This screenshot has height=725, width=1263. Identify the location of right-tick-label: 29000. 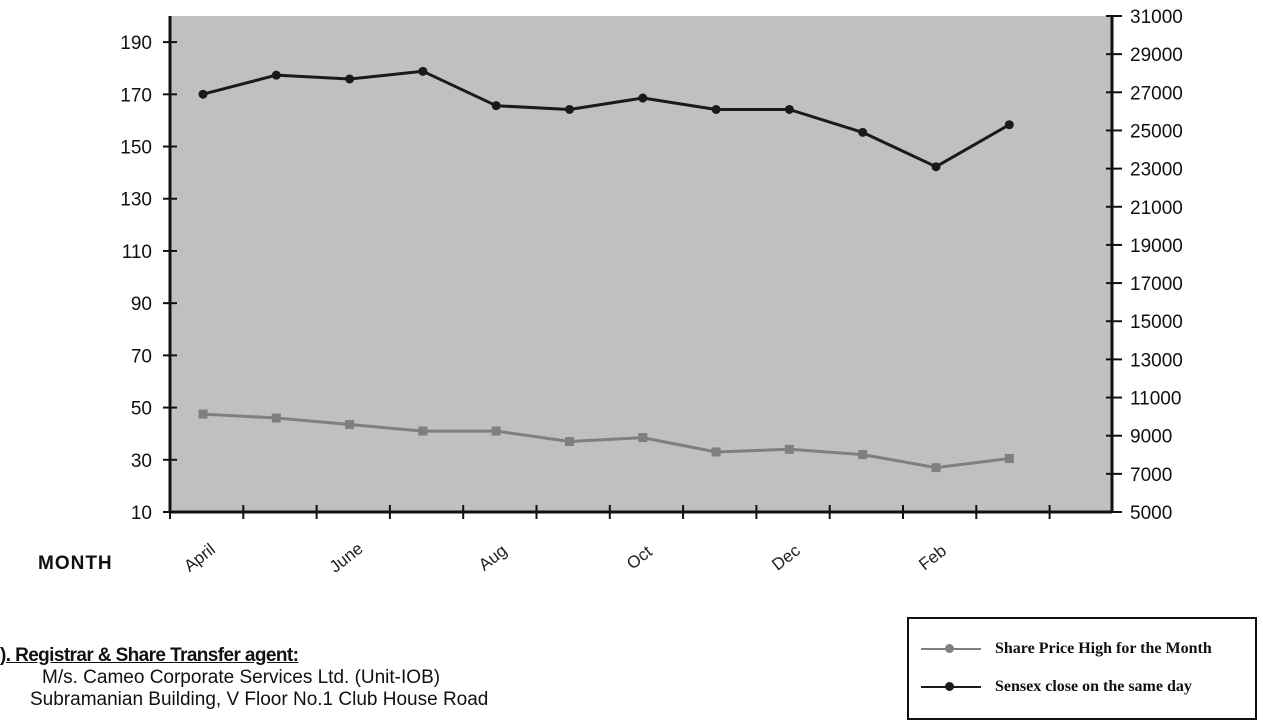
(1156, 55).